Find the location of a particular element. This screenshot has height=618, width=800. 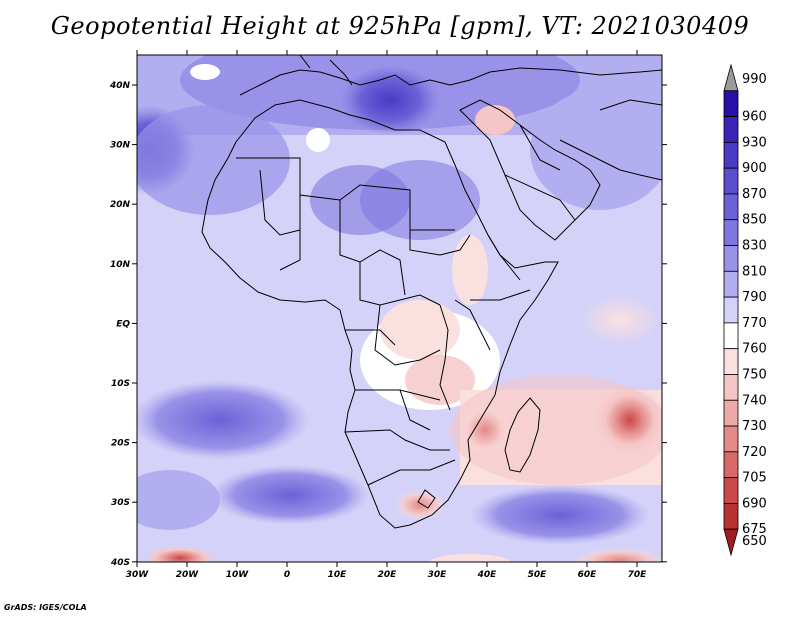

lat-tick-label: 20N is located at coordinates (120, 205).